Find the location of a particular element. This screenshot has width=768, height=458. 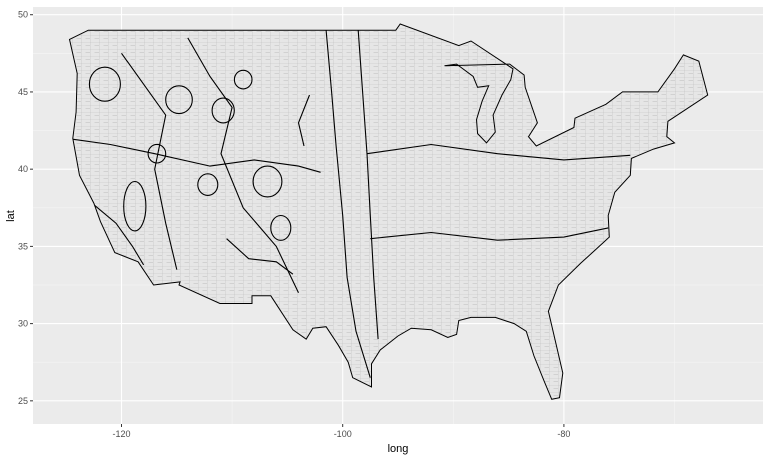

y-tick-label: 35 is located at coordinates (23, 246).